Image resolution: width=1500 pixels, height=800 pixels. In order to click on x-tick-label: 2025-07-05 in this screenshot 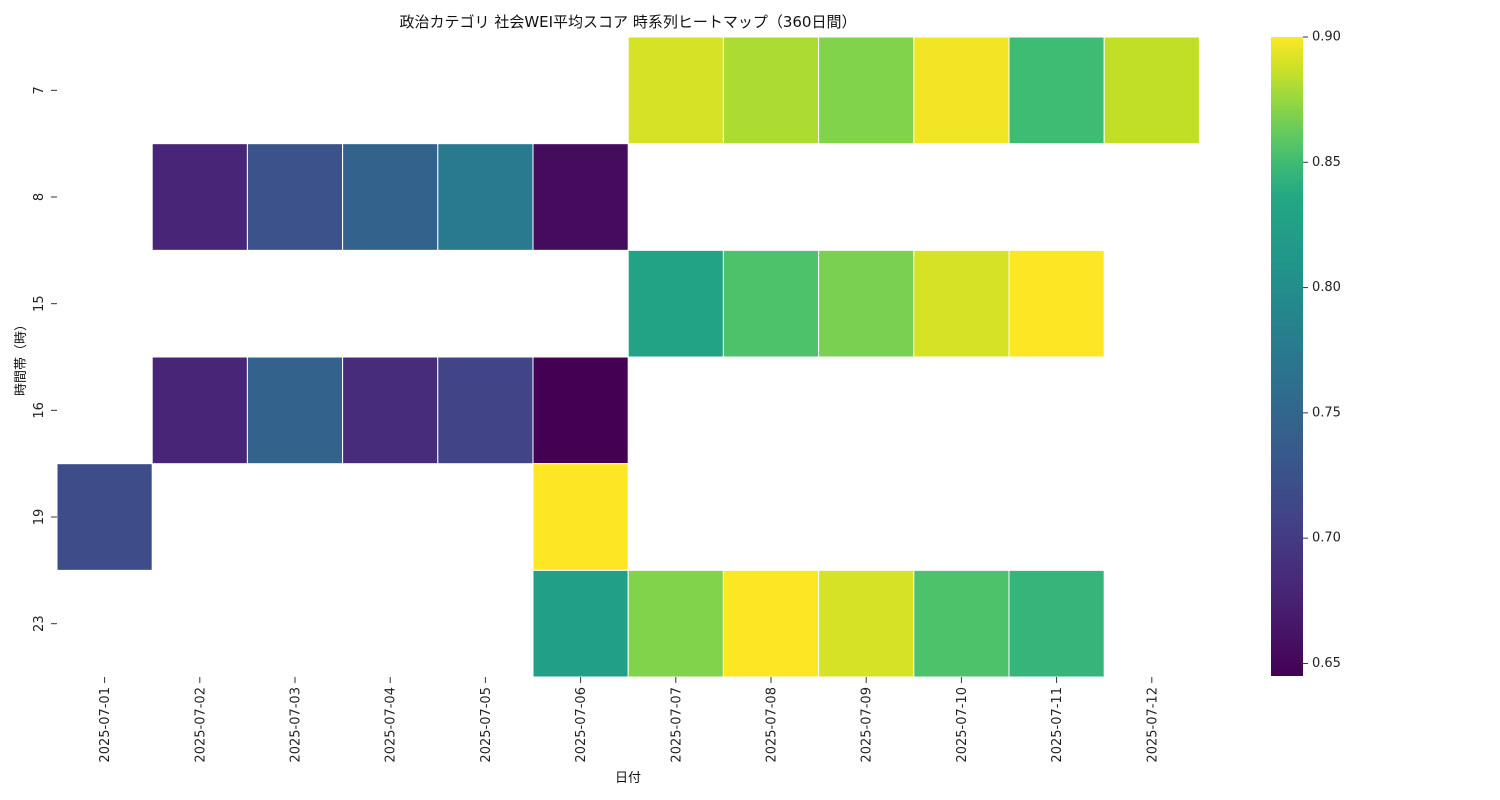, I will do `click(486, 725)`.